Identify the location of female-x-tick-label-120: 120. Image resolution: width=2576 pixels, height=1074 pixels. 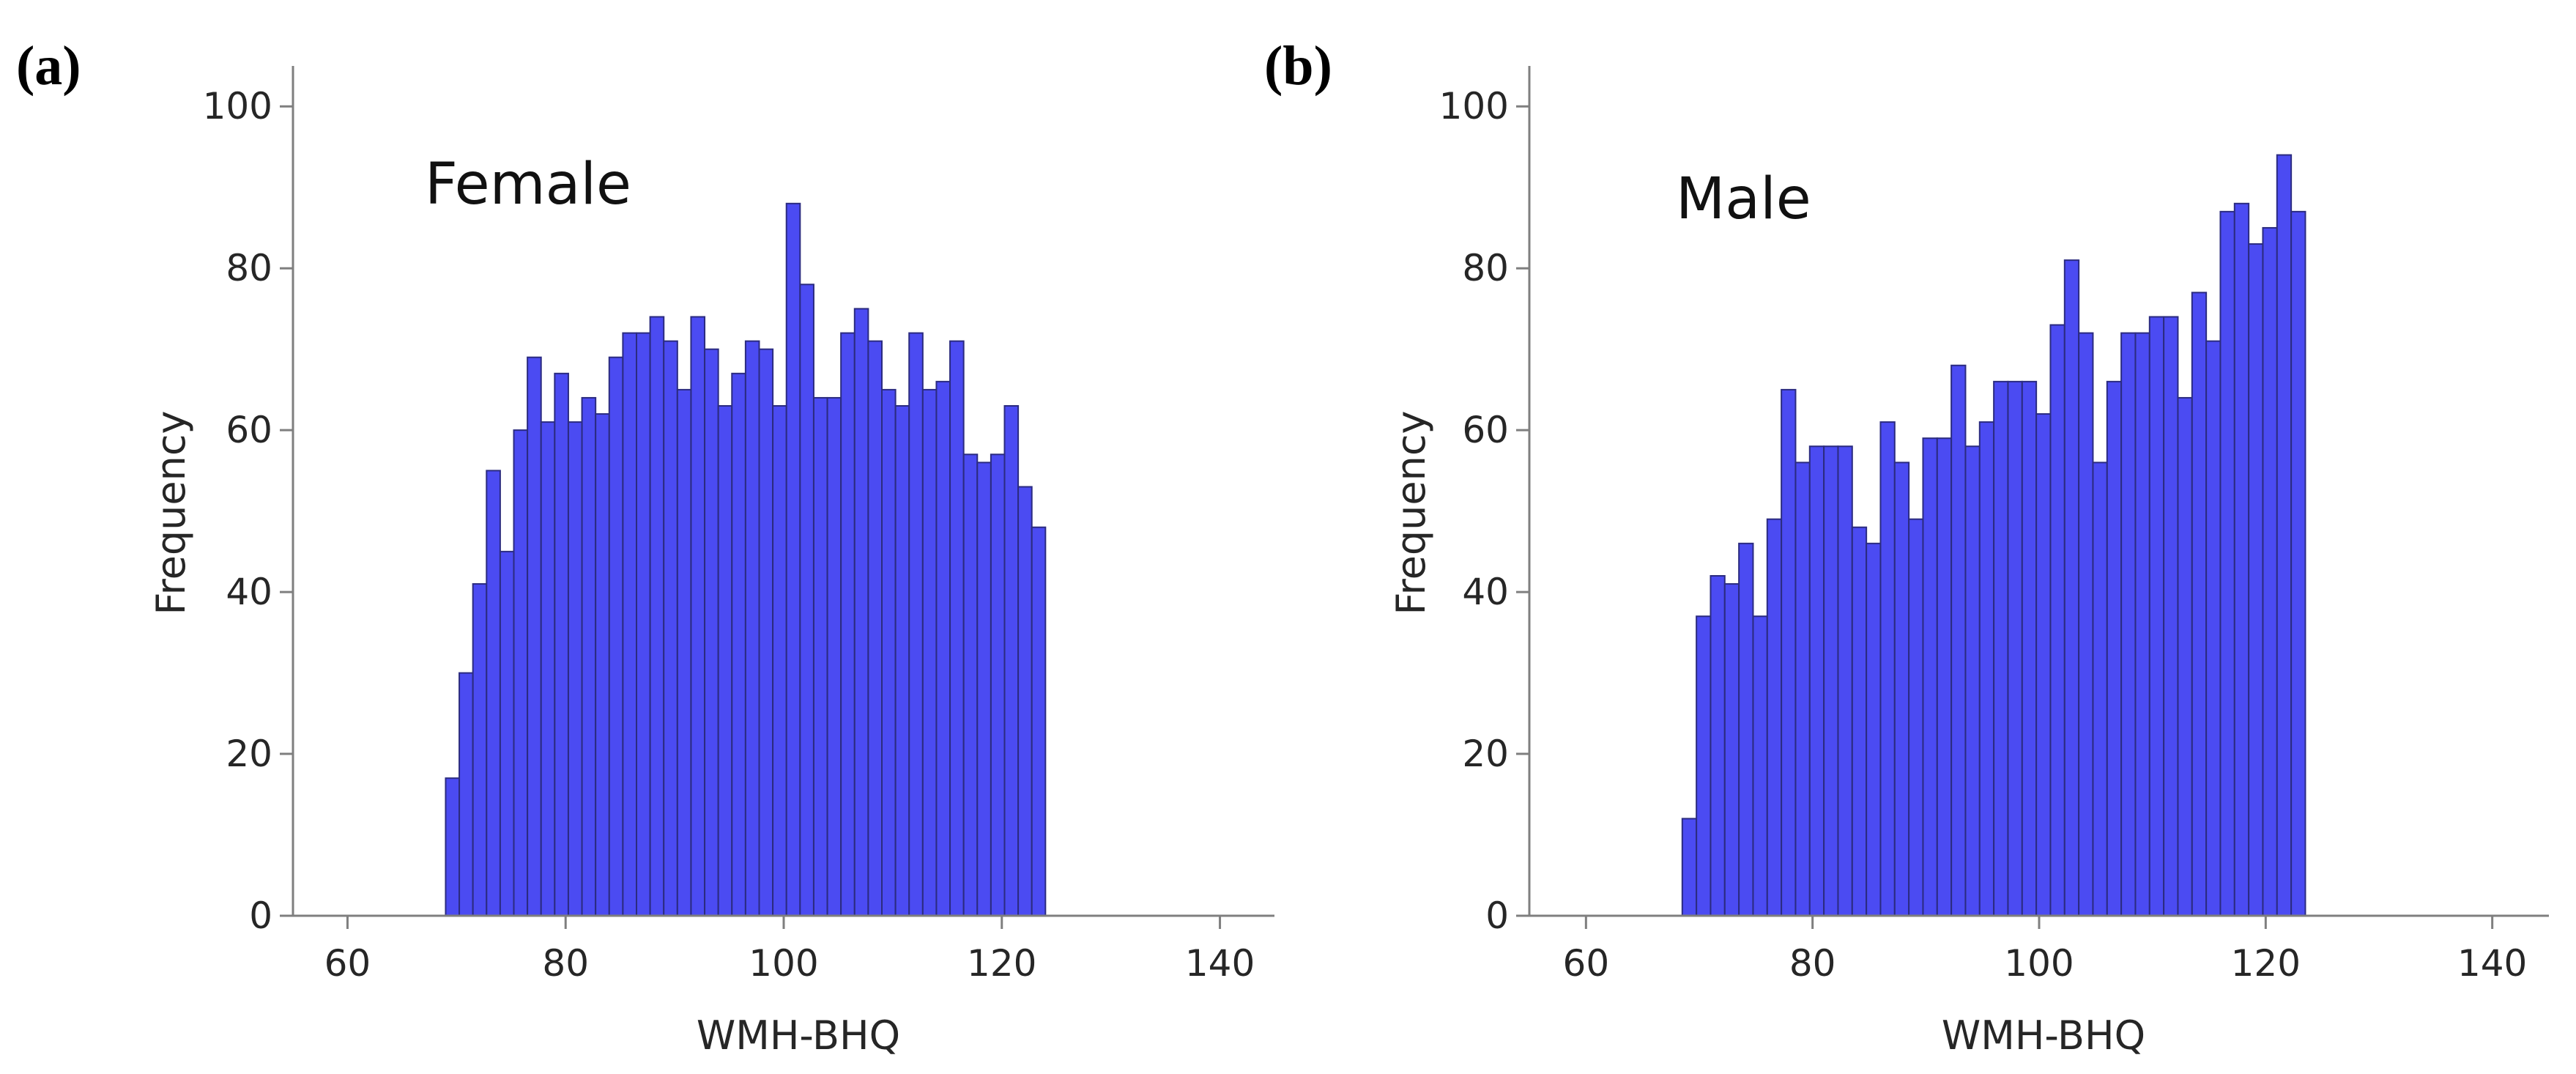
(1001, 964).